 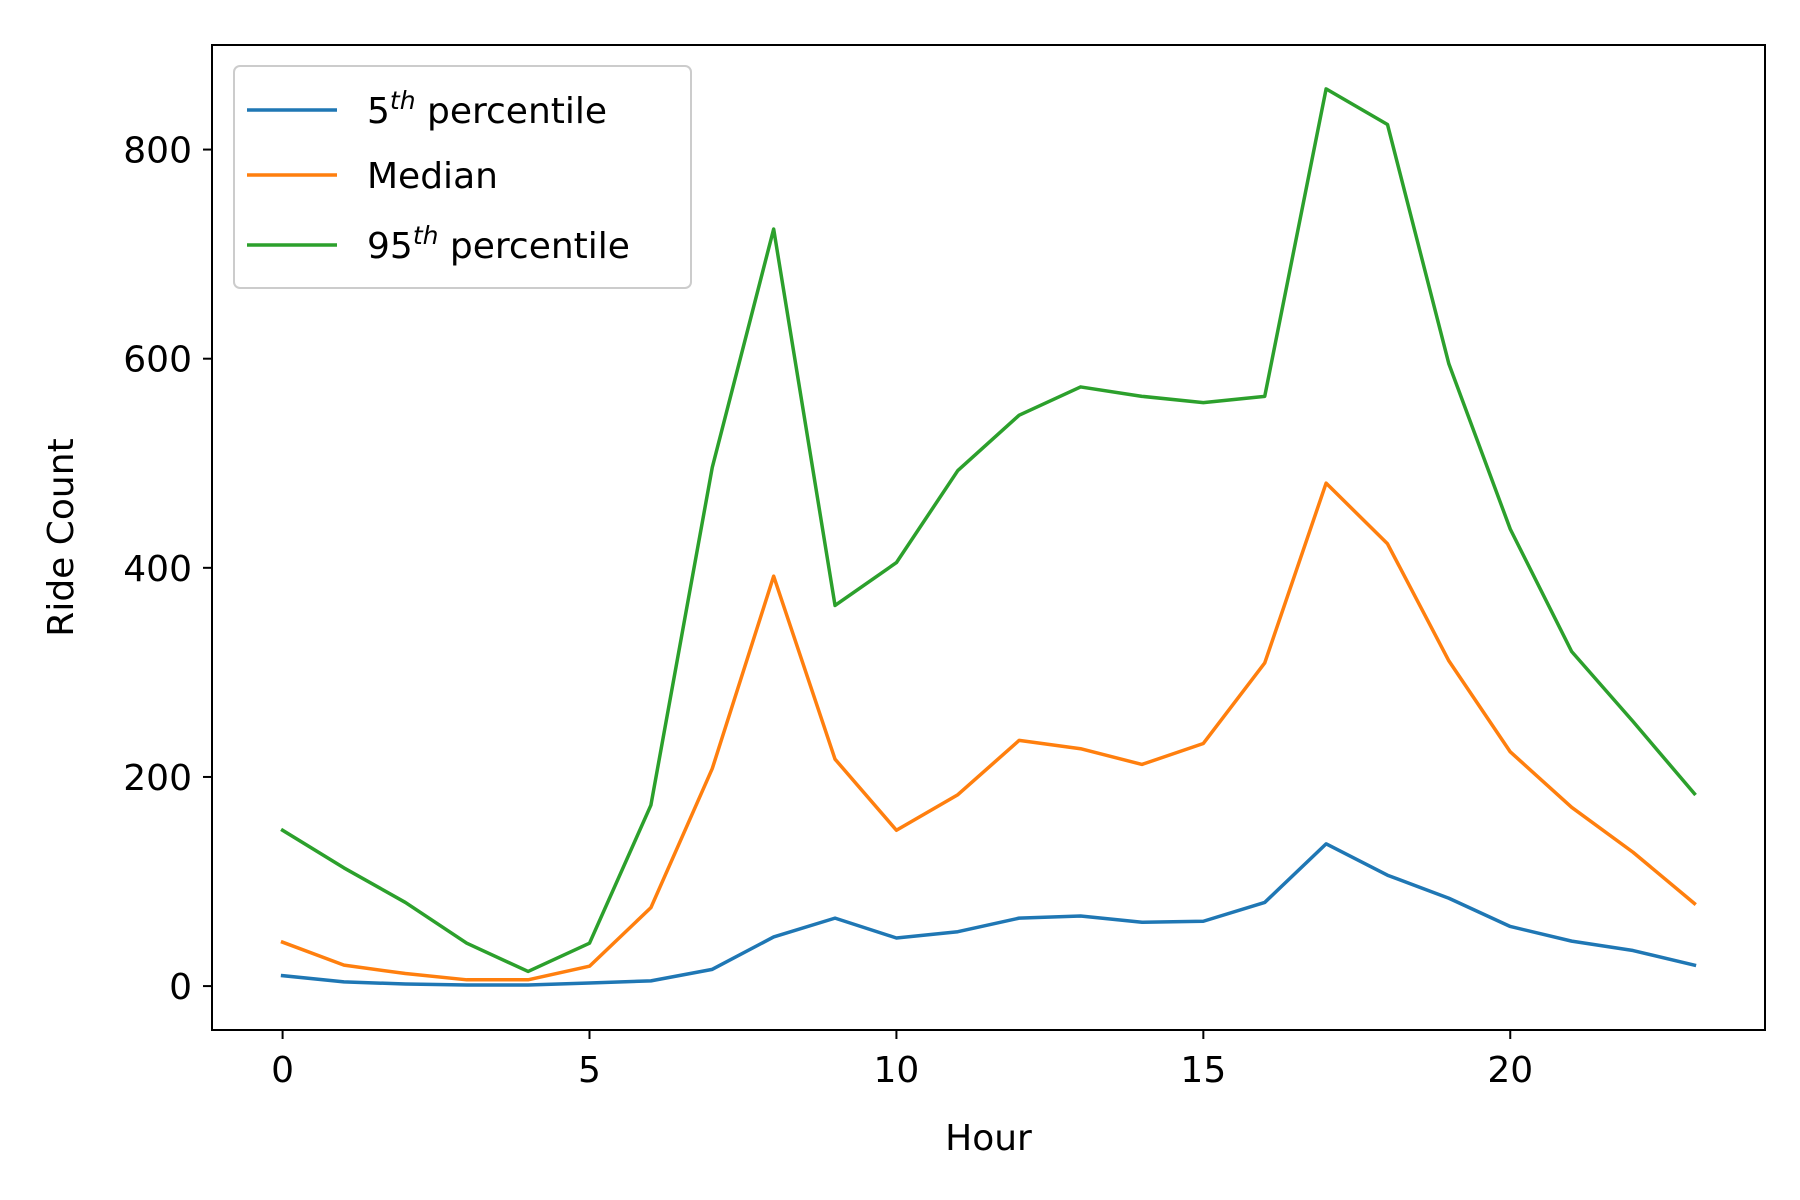 What do you see at coordinates (487, 109) in the screenshot?
I see `legend-label-1: 5th percentile` at bounding box center [487, 109].